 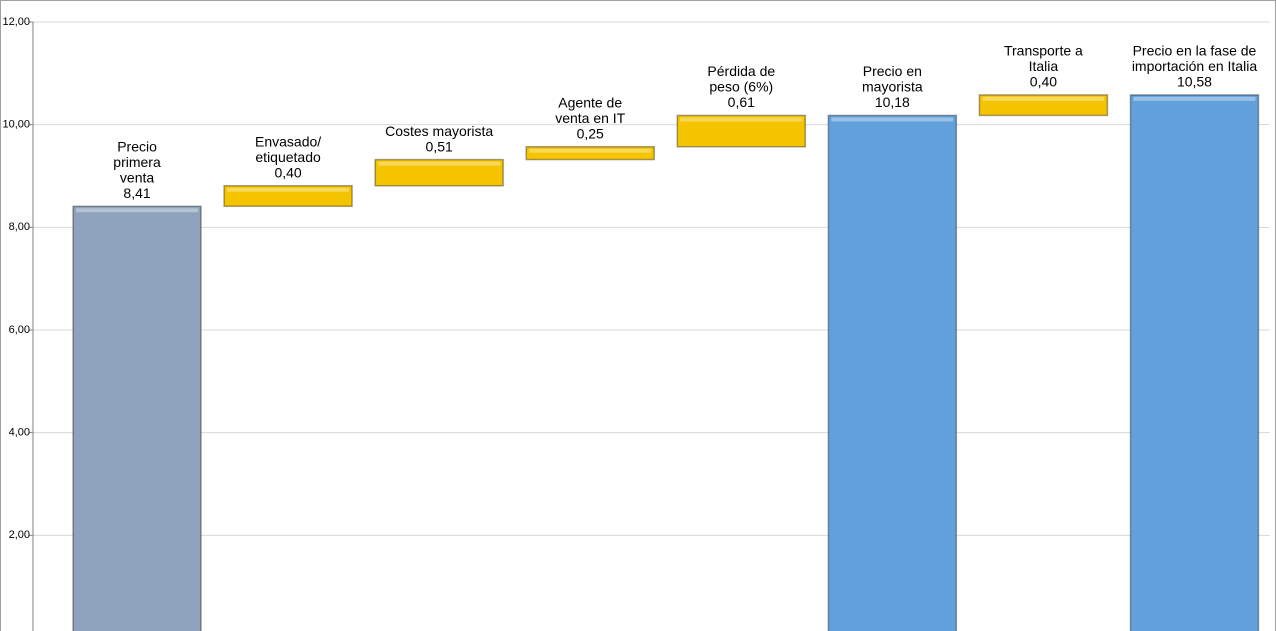 What do you see at coordinates (590, 102) in the screenshot?
I see `category-label: Agente de` at bounding box center [590, 102].